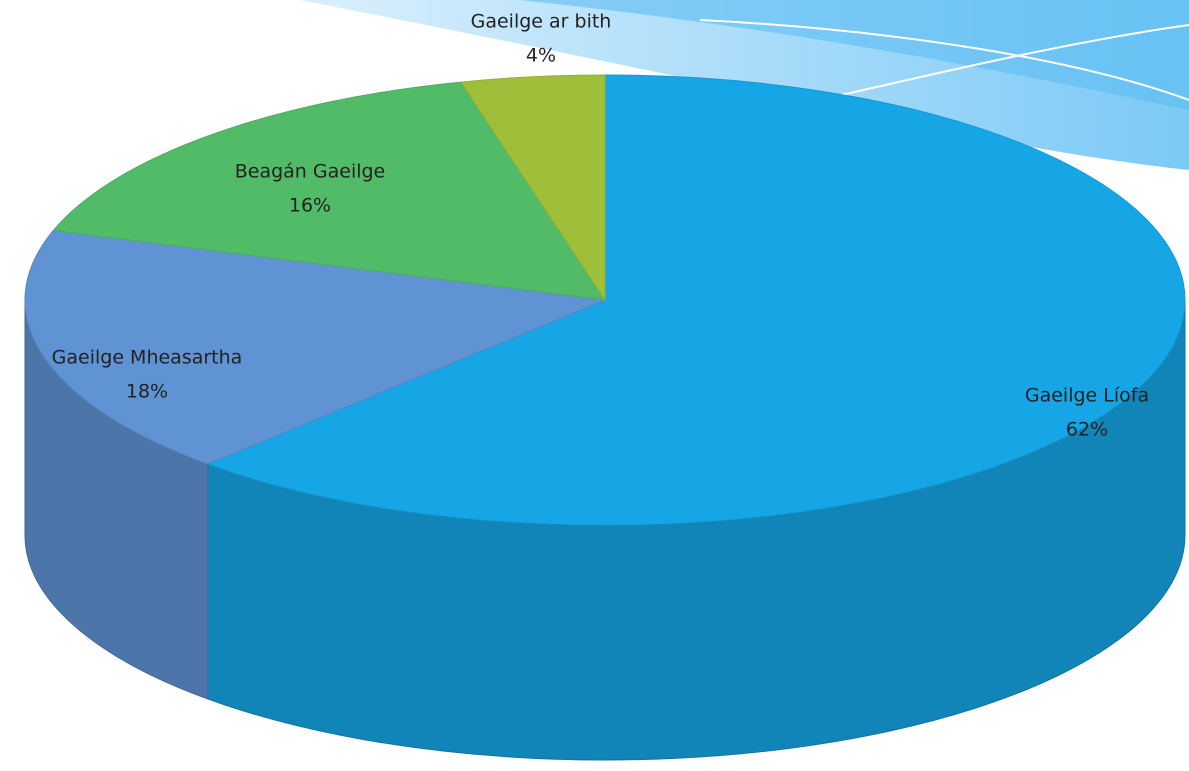 Image resolution: width=1189 pixels, height=771 pixels. What do you see at coordinates (147, 358) in the screenshot?
I see `slice-label: Gaeilge Mheasartha` at bounding box center [147, 358].